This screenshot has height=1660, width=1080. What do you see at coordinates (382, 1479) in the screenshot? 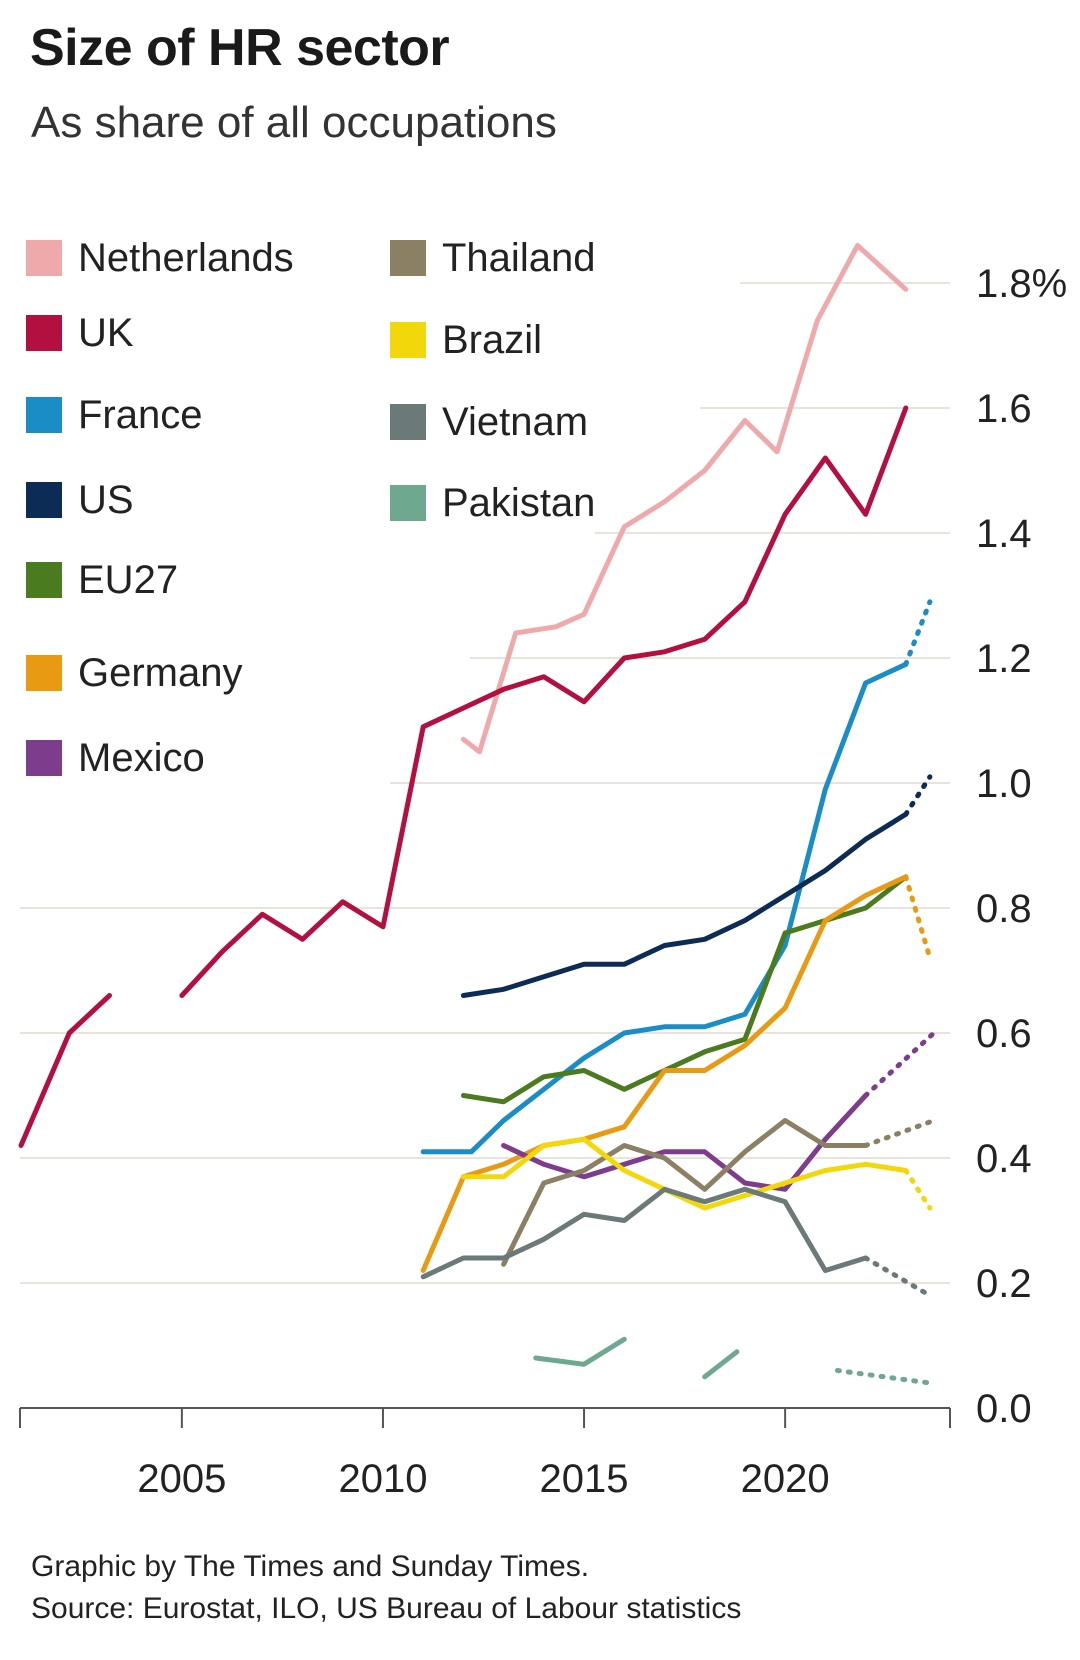
I see `x-tick-label: 2010` at bounding box center [382, 1479].